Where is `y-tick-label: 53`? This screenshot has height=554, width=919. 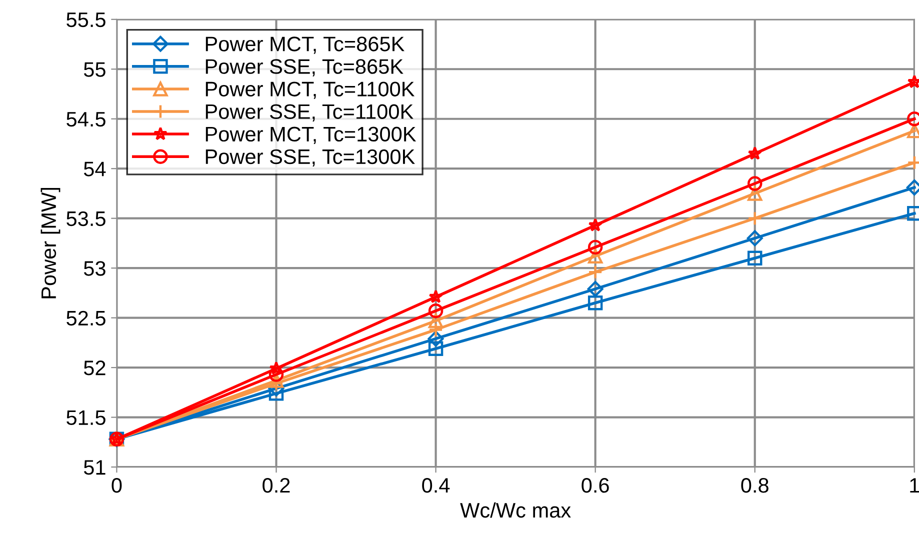
y-tick-label: 53 is located at coordinates (95, 268).